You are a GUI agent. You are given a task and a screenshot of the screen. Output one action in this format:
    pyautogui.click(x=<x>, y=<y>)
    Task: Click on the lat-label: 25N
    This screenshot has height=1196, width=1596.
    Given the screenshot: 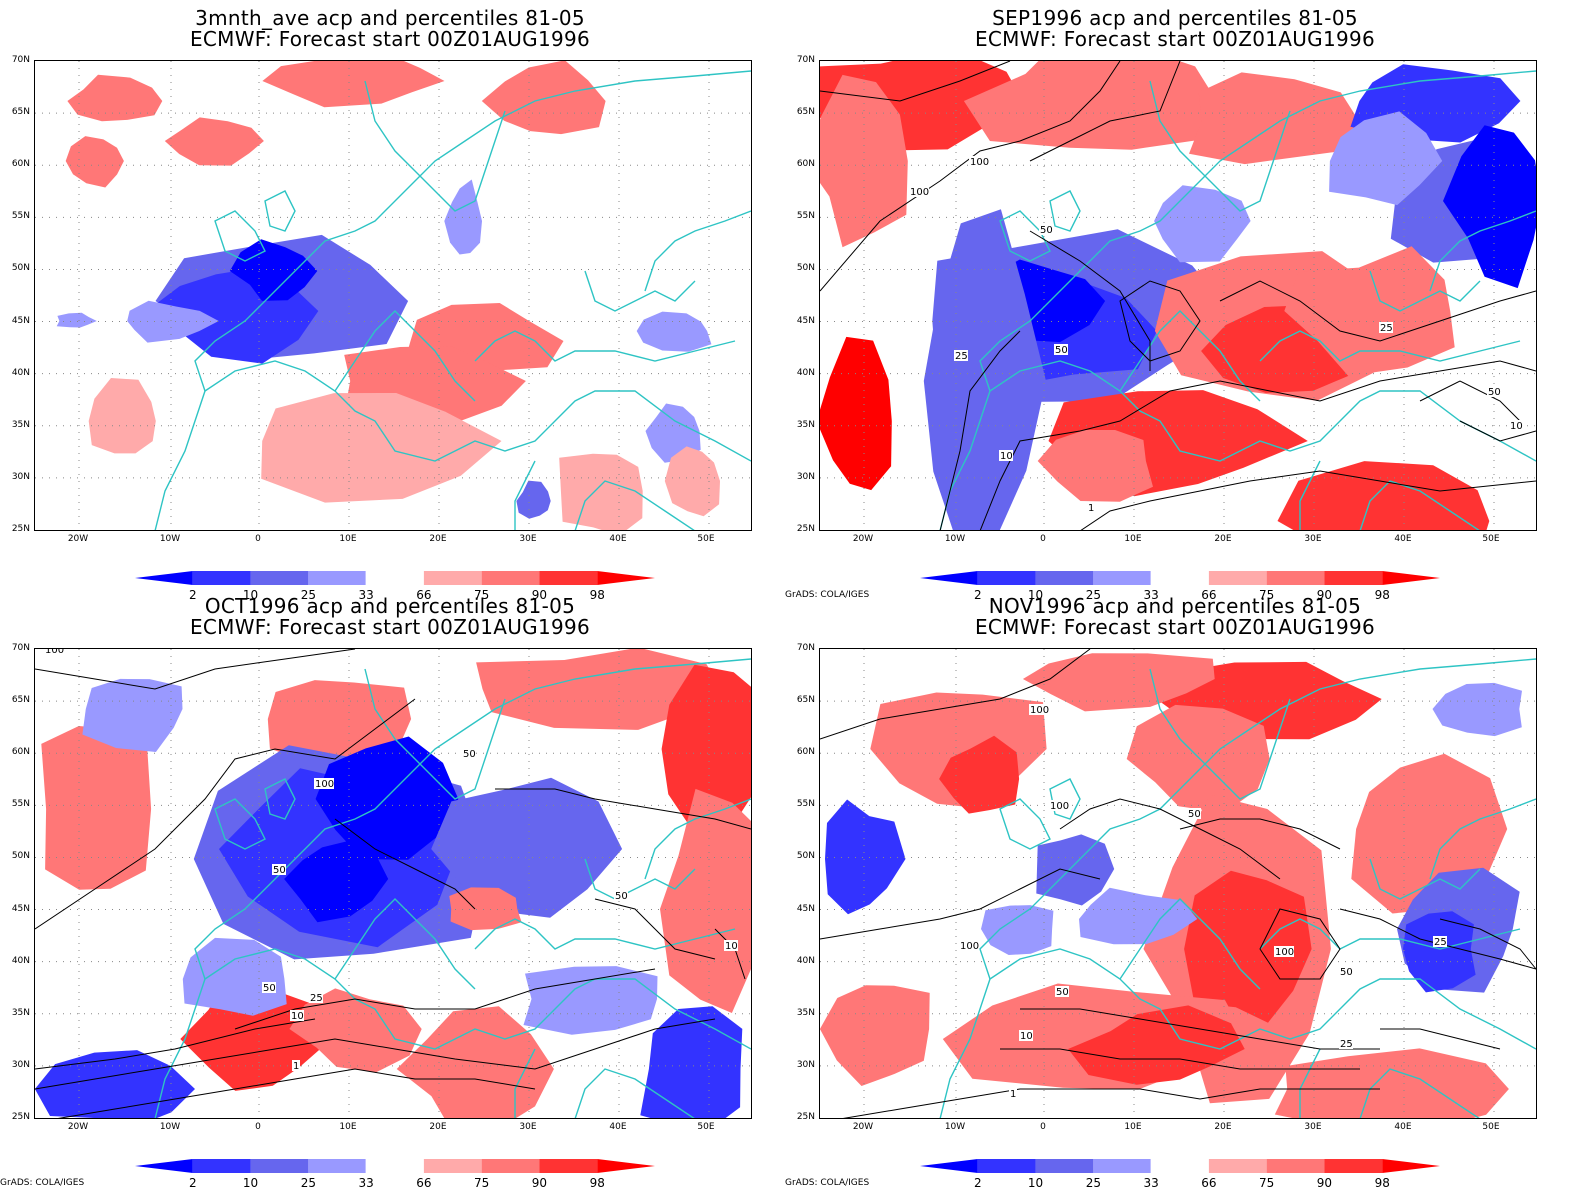 What is the action you would take?
    pyautogui.click(x=805, y=1116)
    